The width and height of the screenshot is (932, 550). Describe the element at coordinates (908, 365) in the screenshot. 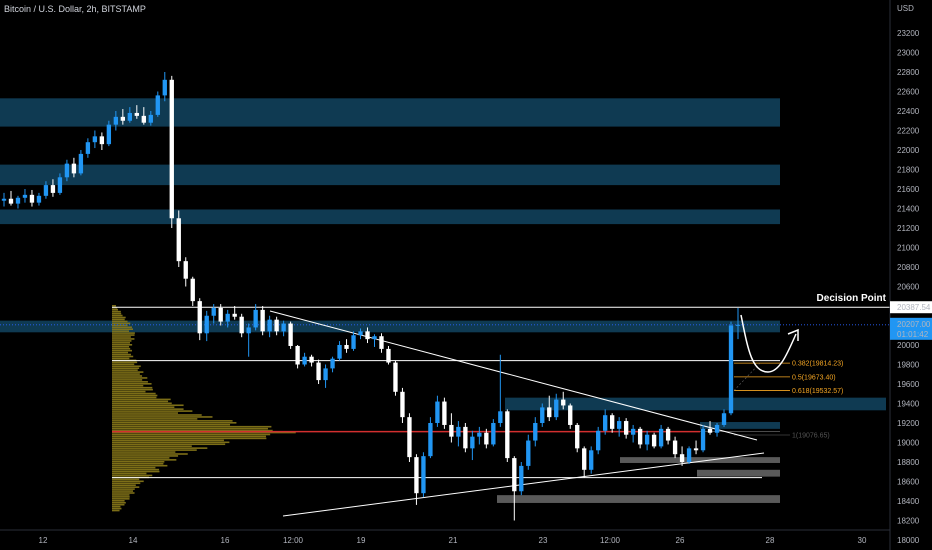

I see `price-tick-label: 19800` at that location.